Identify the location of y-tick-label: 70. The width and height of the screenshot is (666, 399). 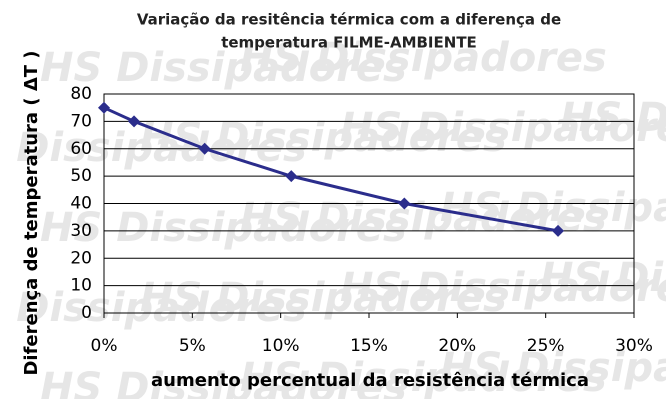
(81, 121).